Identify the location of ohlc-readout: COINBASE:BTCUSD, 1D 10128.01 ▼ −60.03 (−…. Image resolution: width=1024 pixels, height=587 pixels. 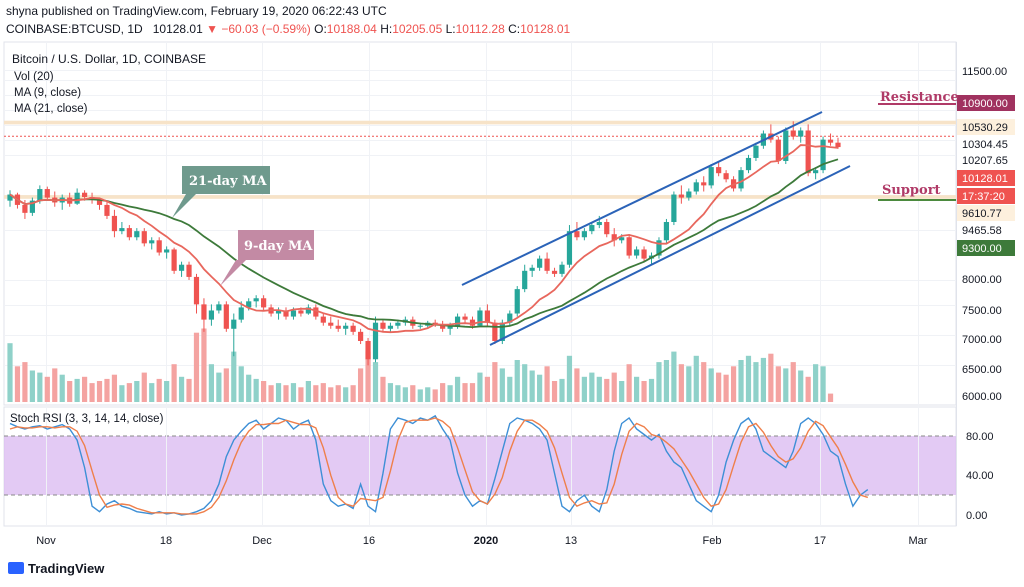
(288, 29).